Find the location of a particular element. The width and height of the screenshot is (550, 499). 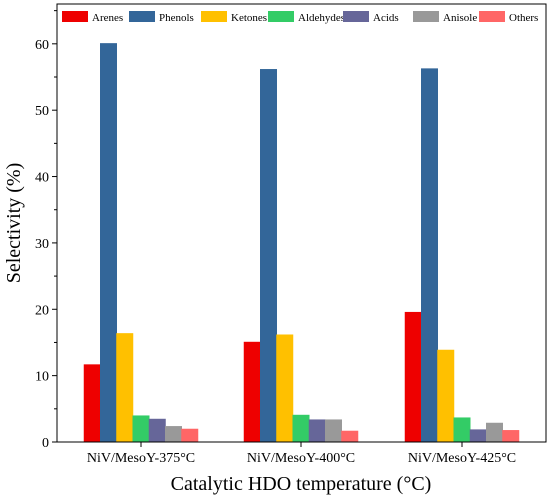

y-tick-label: 10 is located at coordinates (42, 377).